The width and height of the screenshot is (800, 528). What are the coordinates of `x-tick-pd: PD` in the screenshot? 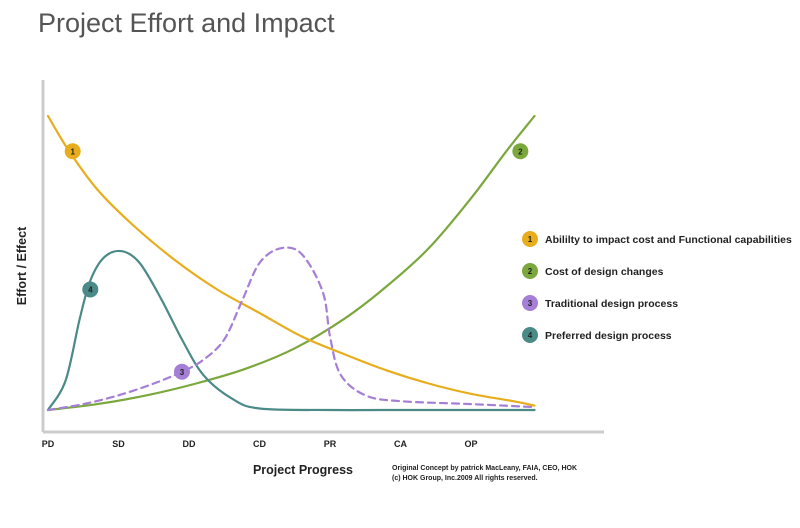 It's located at (48, 444).